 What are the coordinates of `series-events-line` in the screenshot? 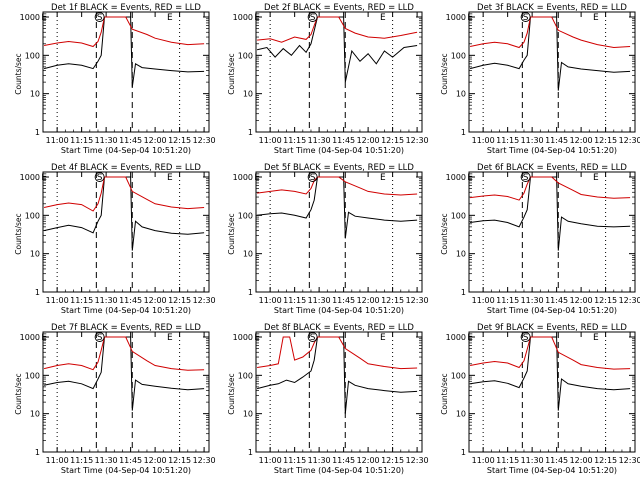 It's located at (337, 207).